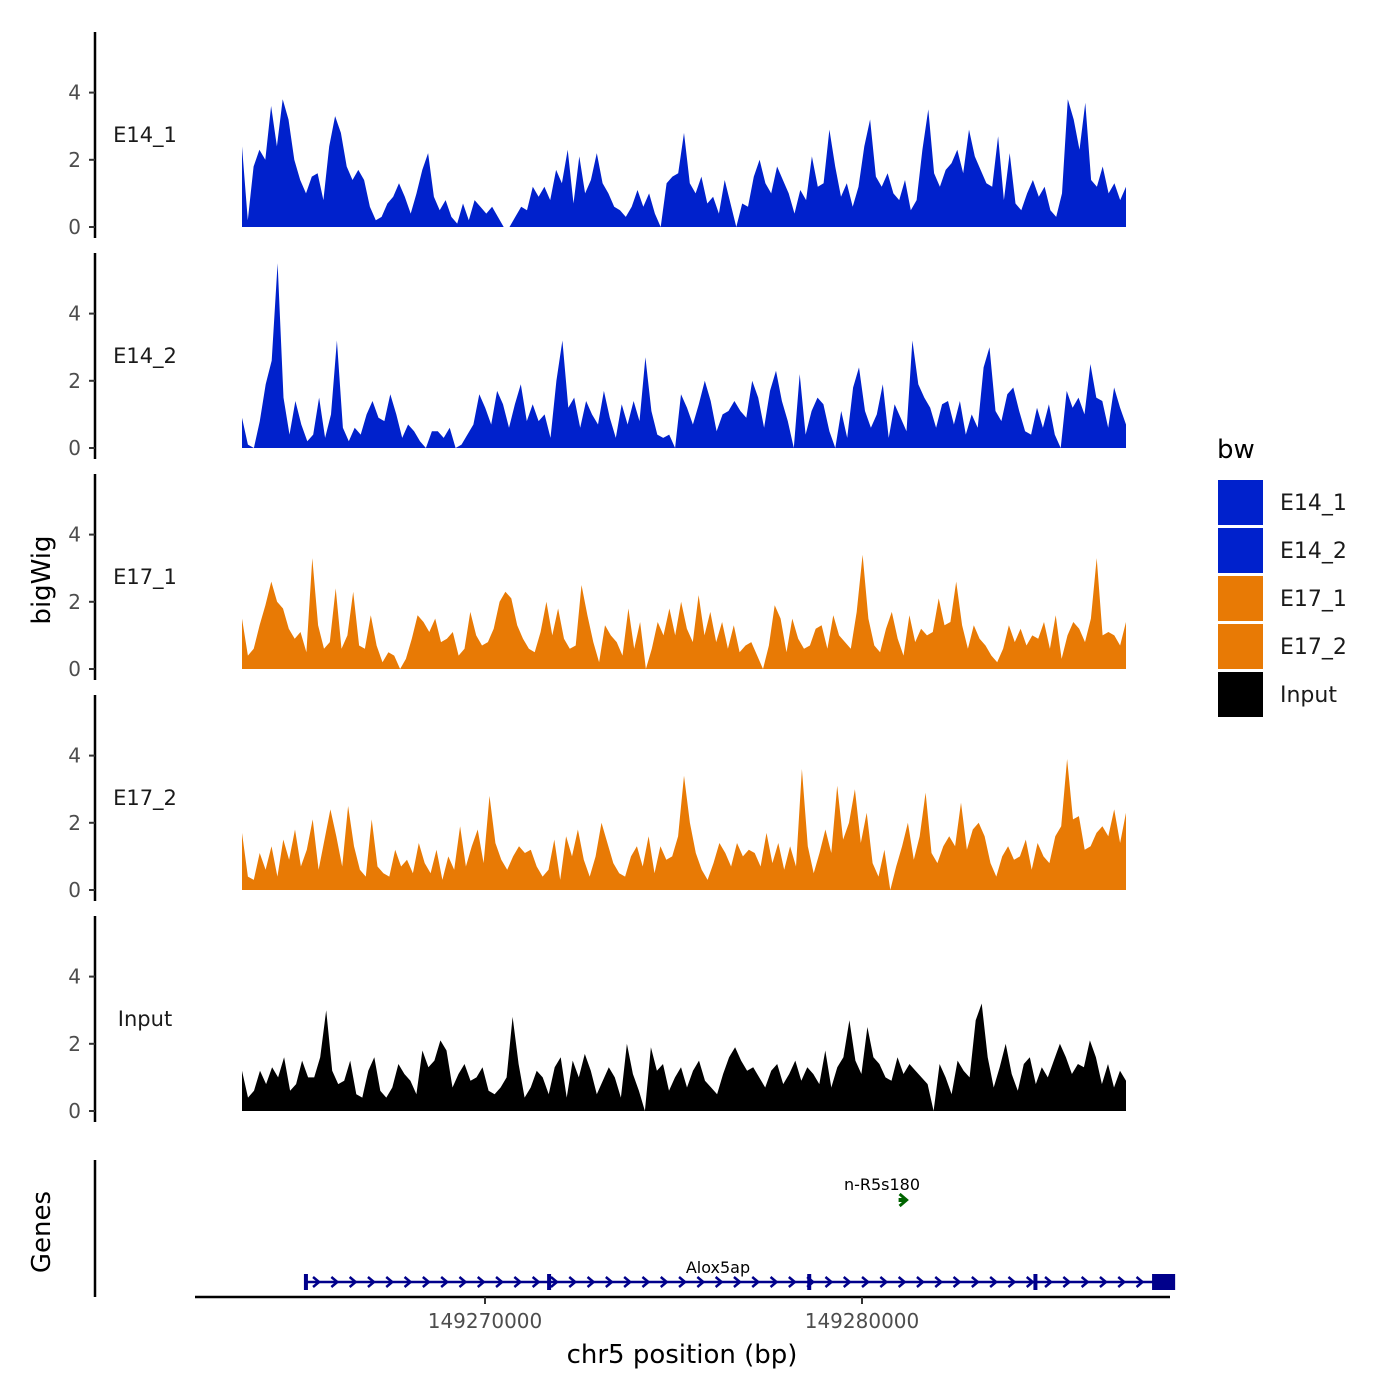 This screenshot has height=1400, width=1400. I want to click on legend-item: E14_2, so click(1282, 550).